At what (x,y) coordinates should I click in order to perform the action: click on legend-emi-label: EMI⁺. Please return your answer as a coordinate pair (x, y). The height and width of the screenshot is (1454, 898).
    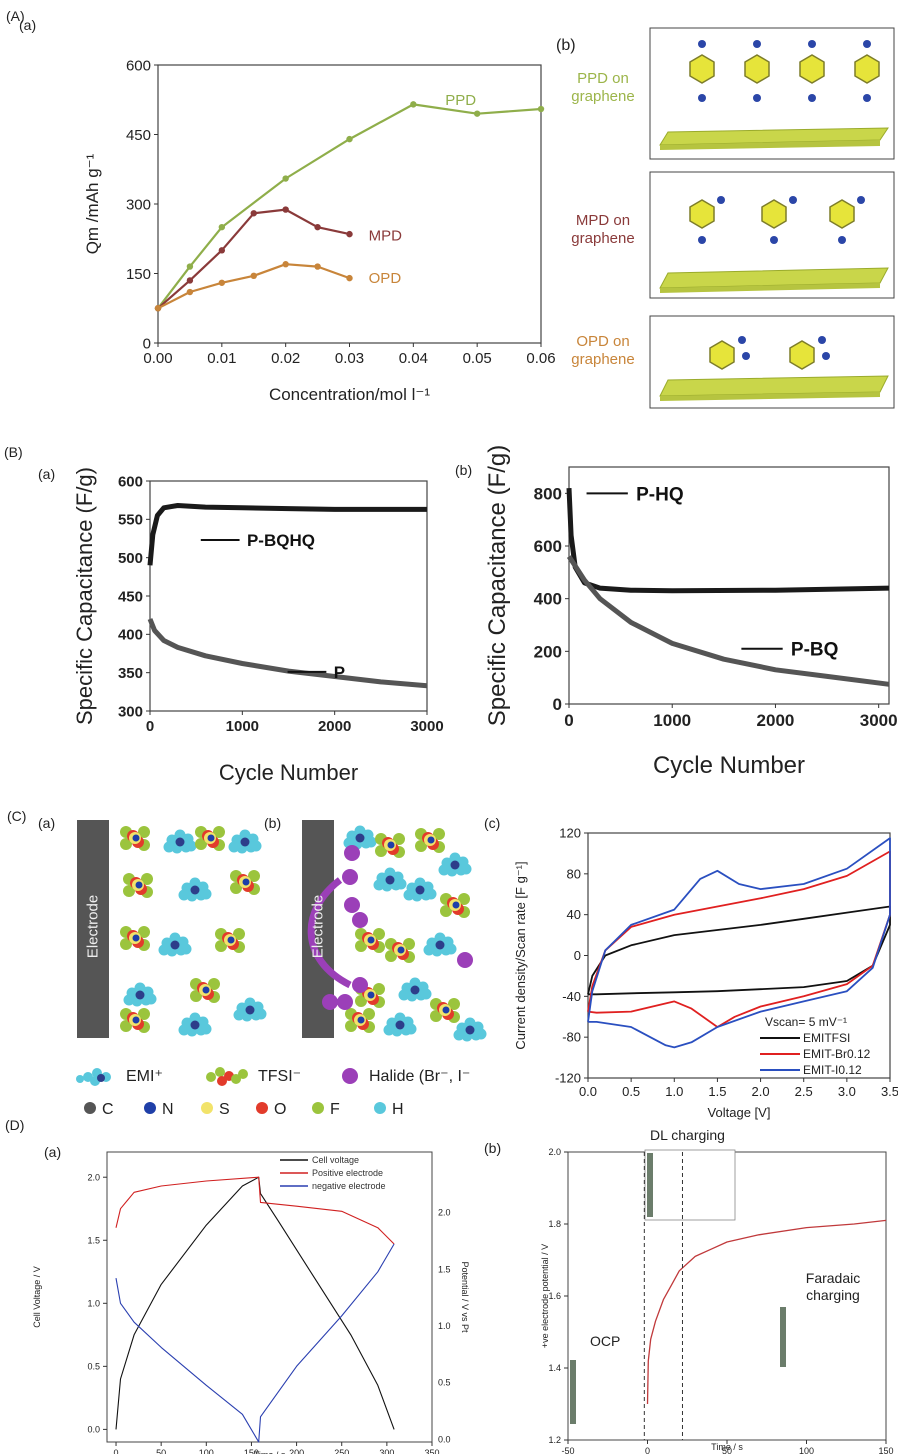
    Looking at the image, I should click on (144, 1076).